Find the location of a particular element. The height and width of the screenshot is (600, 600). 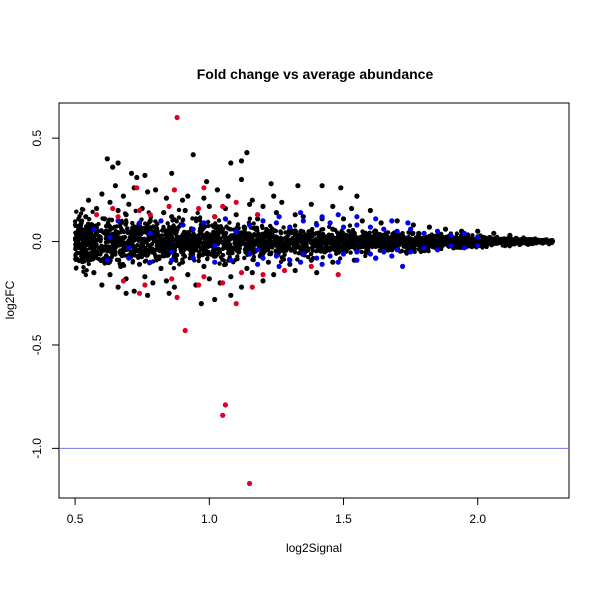

x-axis: 0.5 1.0 1.5 2.0 is located at coordinates (276, 511).